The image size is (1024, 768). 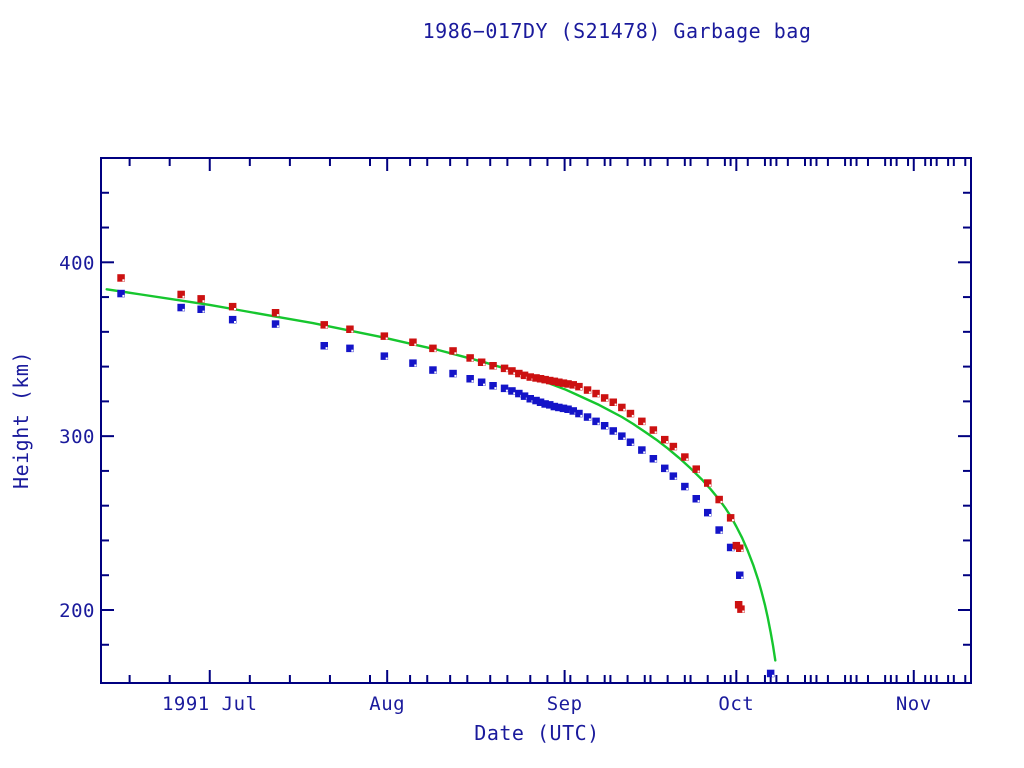 What do you see at coordinates (77, 437) in the screenshot?
I see `y-tick-label: 300` at bounding box center [77, 437].